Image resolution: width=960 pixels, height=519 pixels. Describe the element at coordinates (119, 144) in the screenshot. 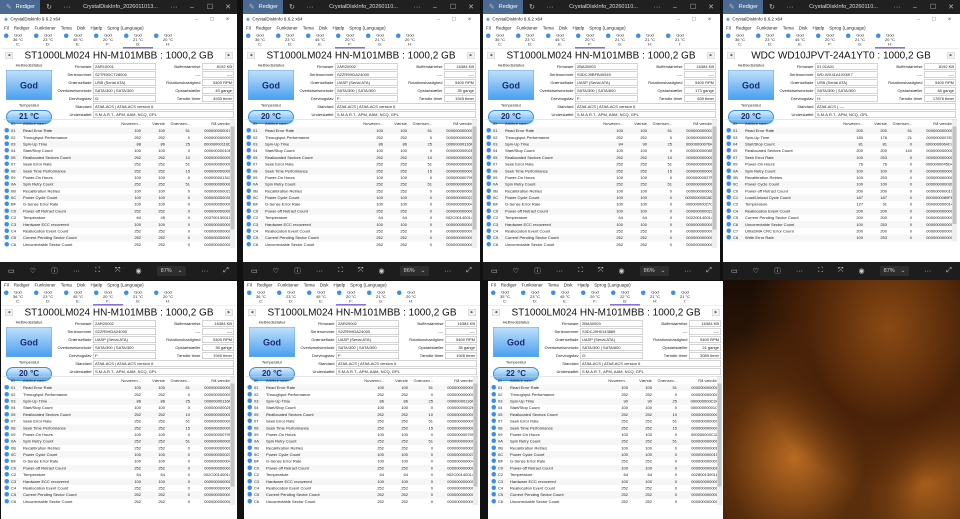

I see `table-row: 03 Spin-Up Time 88 86 25 00000000116D` at that location.